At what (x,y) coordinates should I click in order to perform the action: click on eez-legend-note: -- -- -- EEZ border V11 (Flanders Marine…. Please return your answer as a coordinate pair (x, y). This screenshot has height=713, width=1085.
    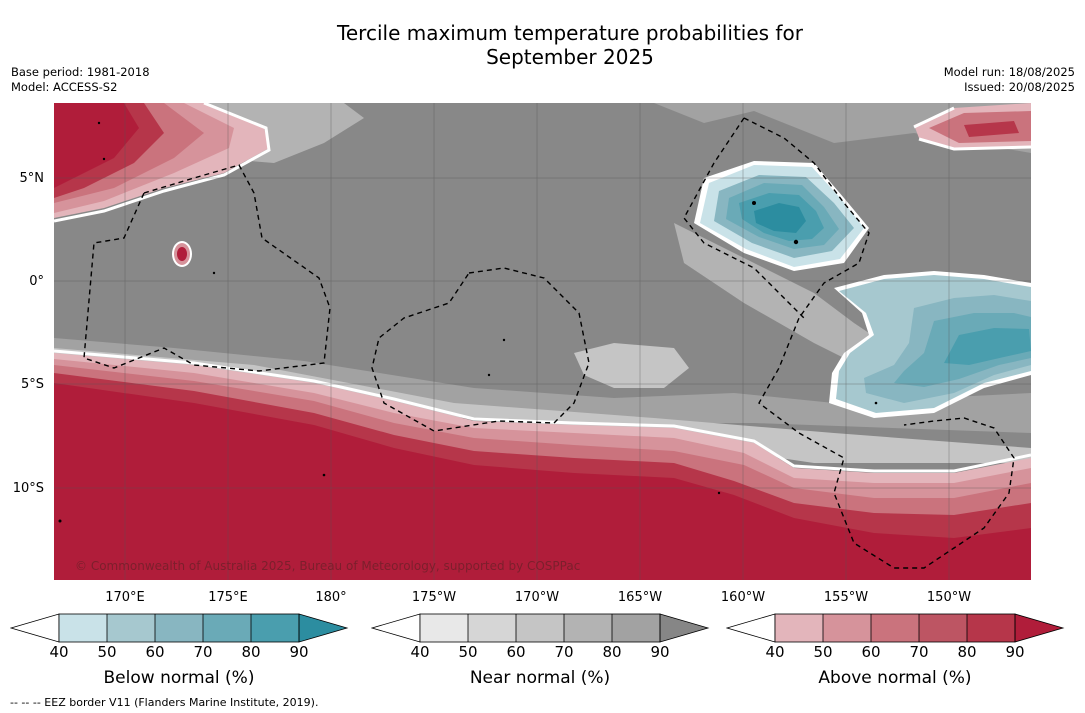
    Looking at the image, I should click on (164, 702).